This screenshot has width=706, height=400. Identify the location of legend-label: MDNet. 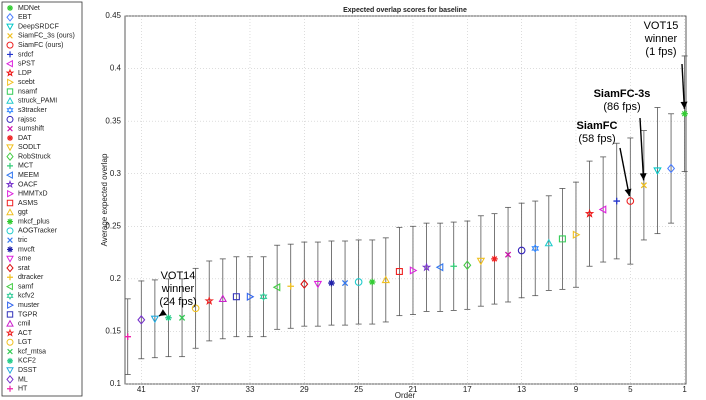
(29, 8).